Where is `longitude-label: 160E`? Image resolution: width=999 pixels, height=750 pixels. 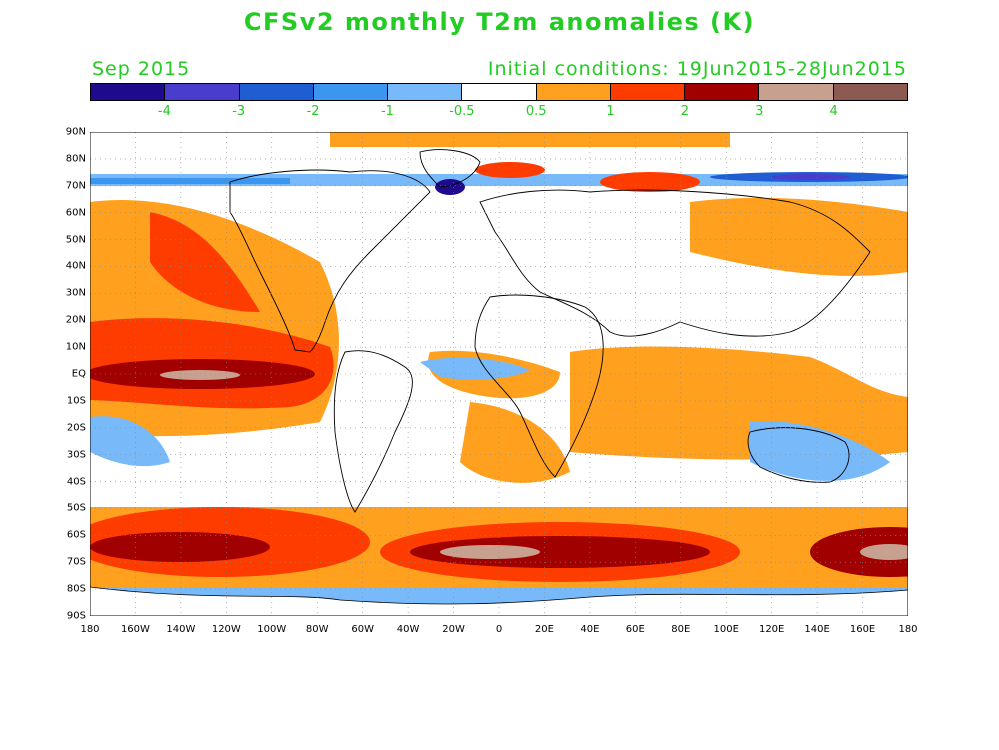 longitude-label: 160E is located at coordinates (862, 629).